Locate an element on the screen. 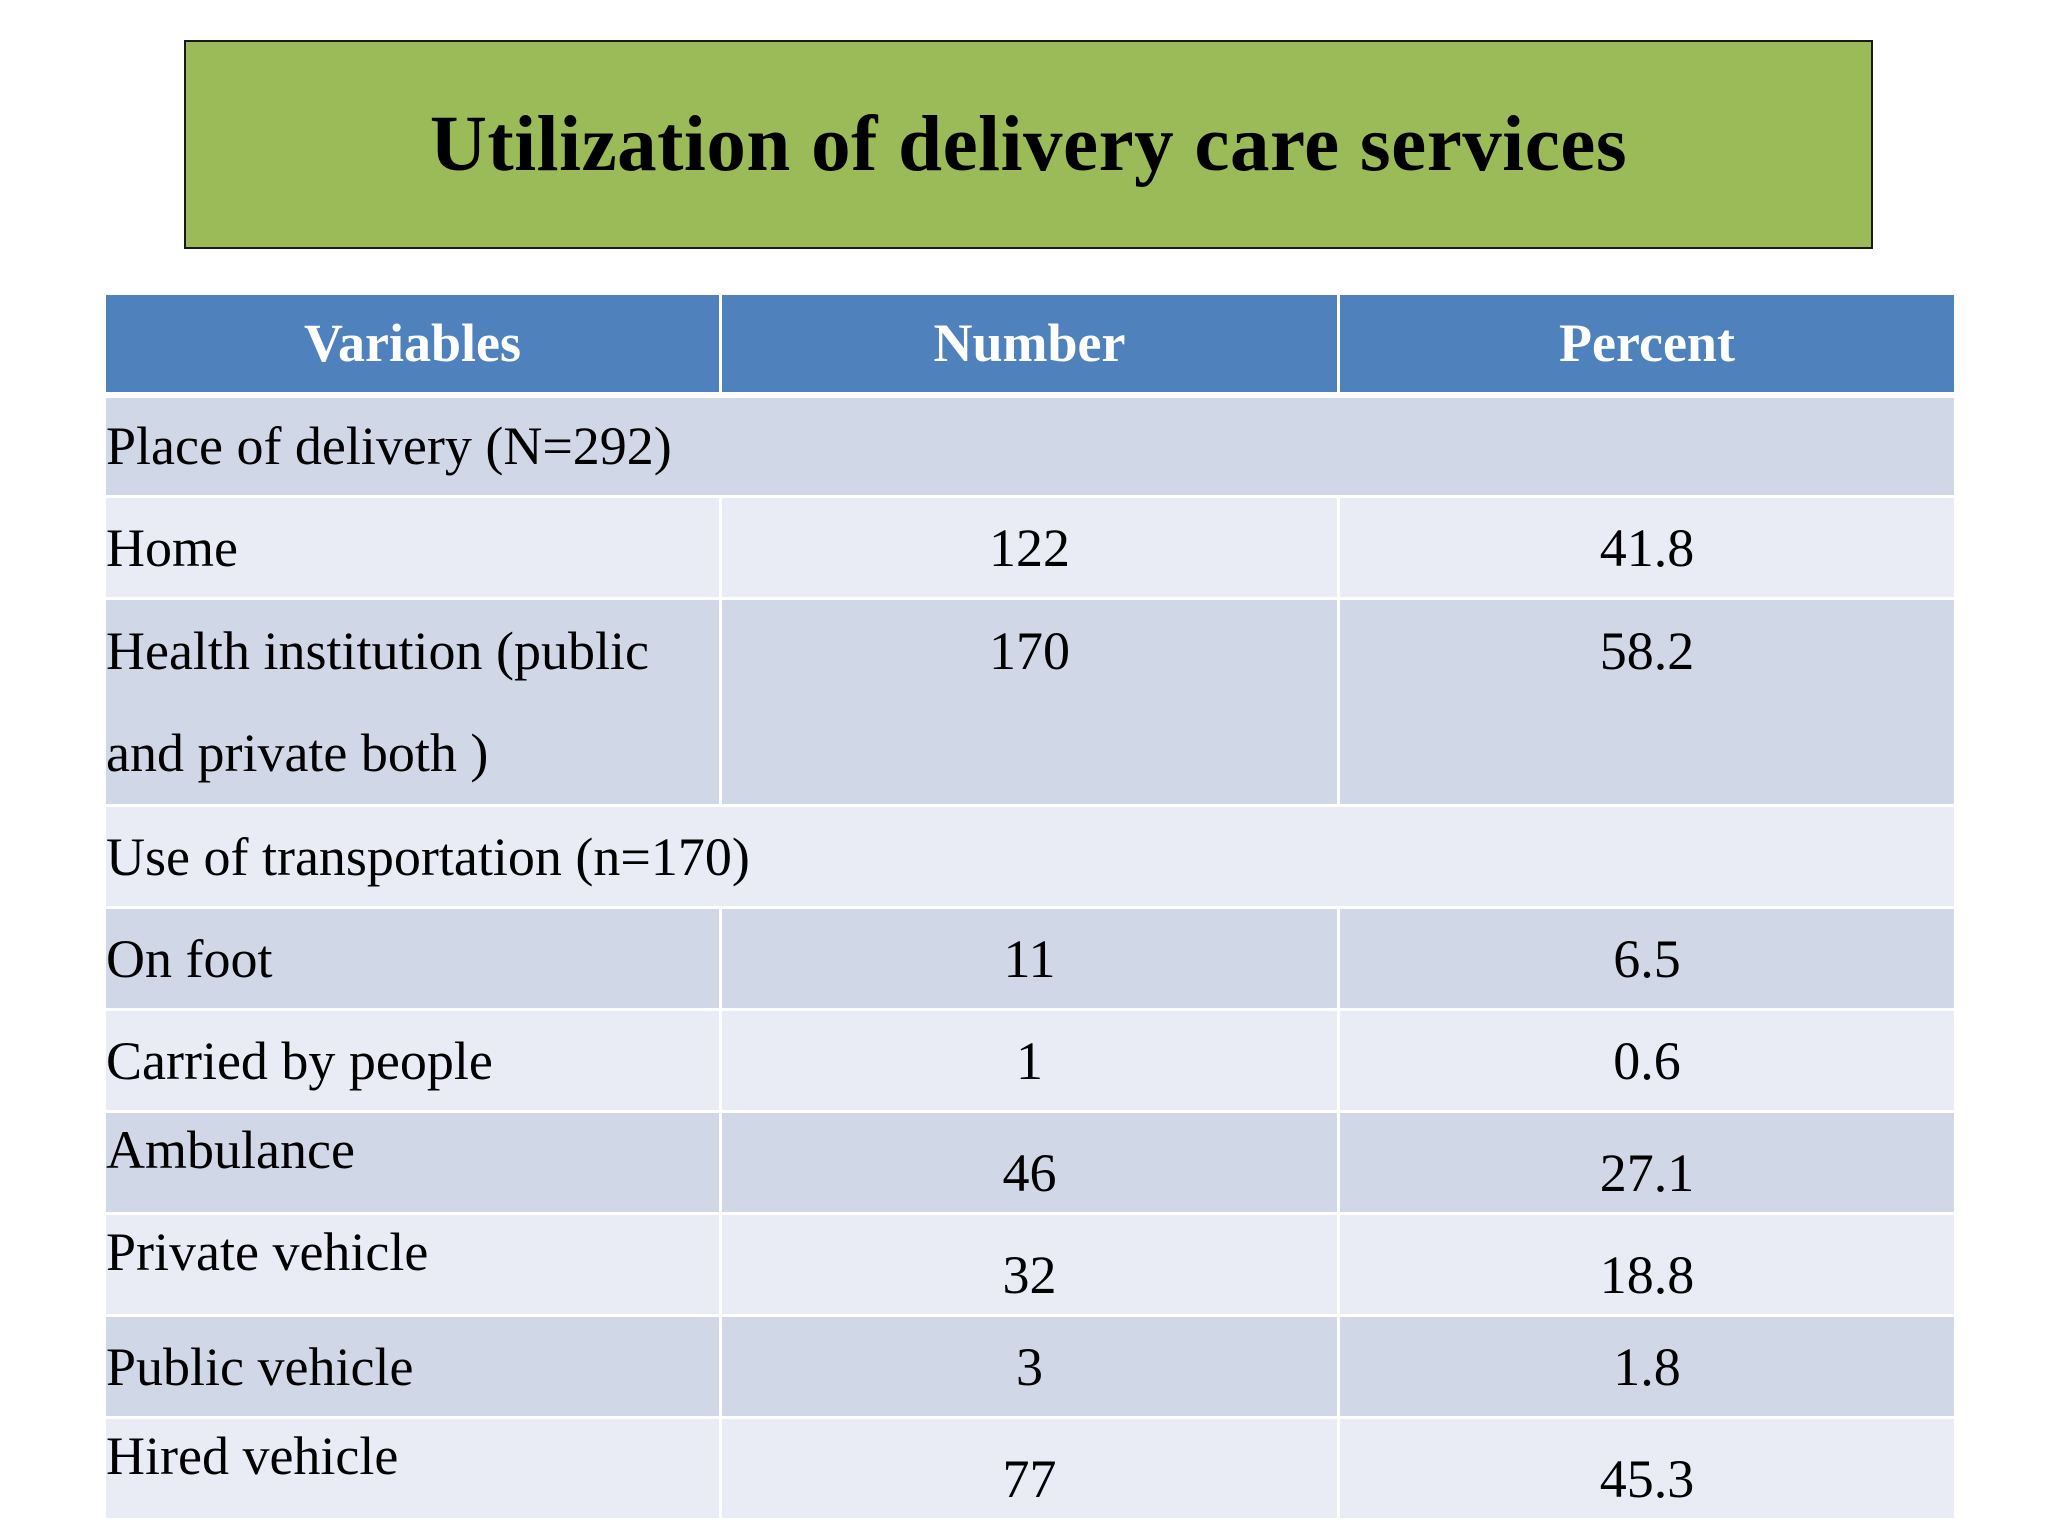 The image size is (2048, 1536). section-label: Use of transportation (n=170) is located at coordinates (1030, 856).